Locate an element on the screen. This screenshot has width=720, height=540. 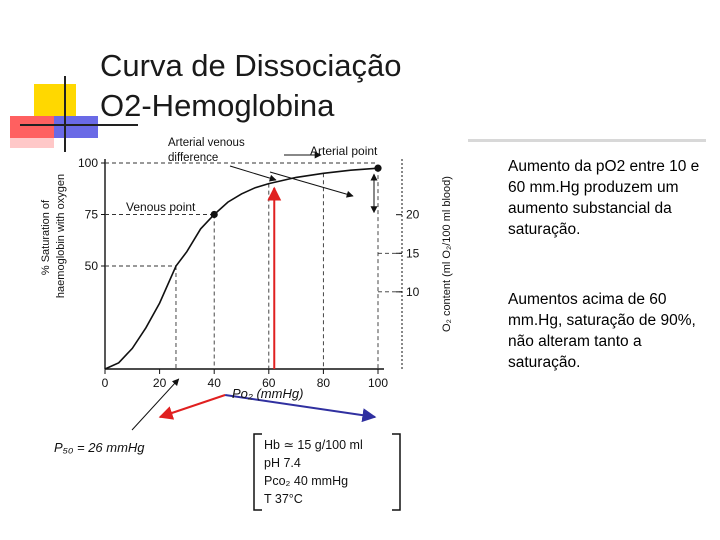
difference-label-line-2: difference is located at coordinates (193, 158).